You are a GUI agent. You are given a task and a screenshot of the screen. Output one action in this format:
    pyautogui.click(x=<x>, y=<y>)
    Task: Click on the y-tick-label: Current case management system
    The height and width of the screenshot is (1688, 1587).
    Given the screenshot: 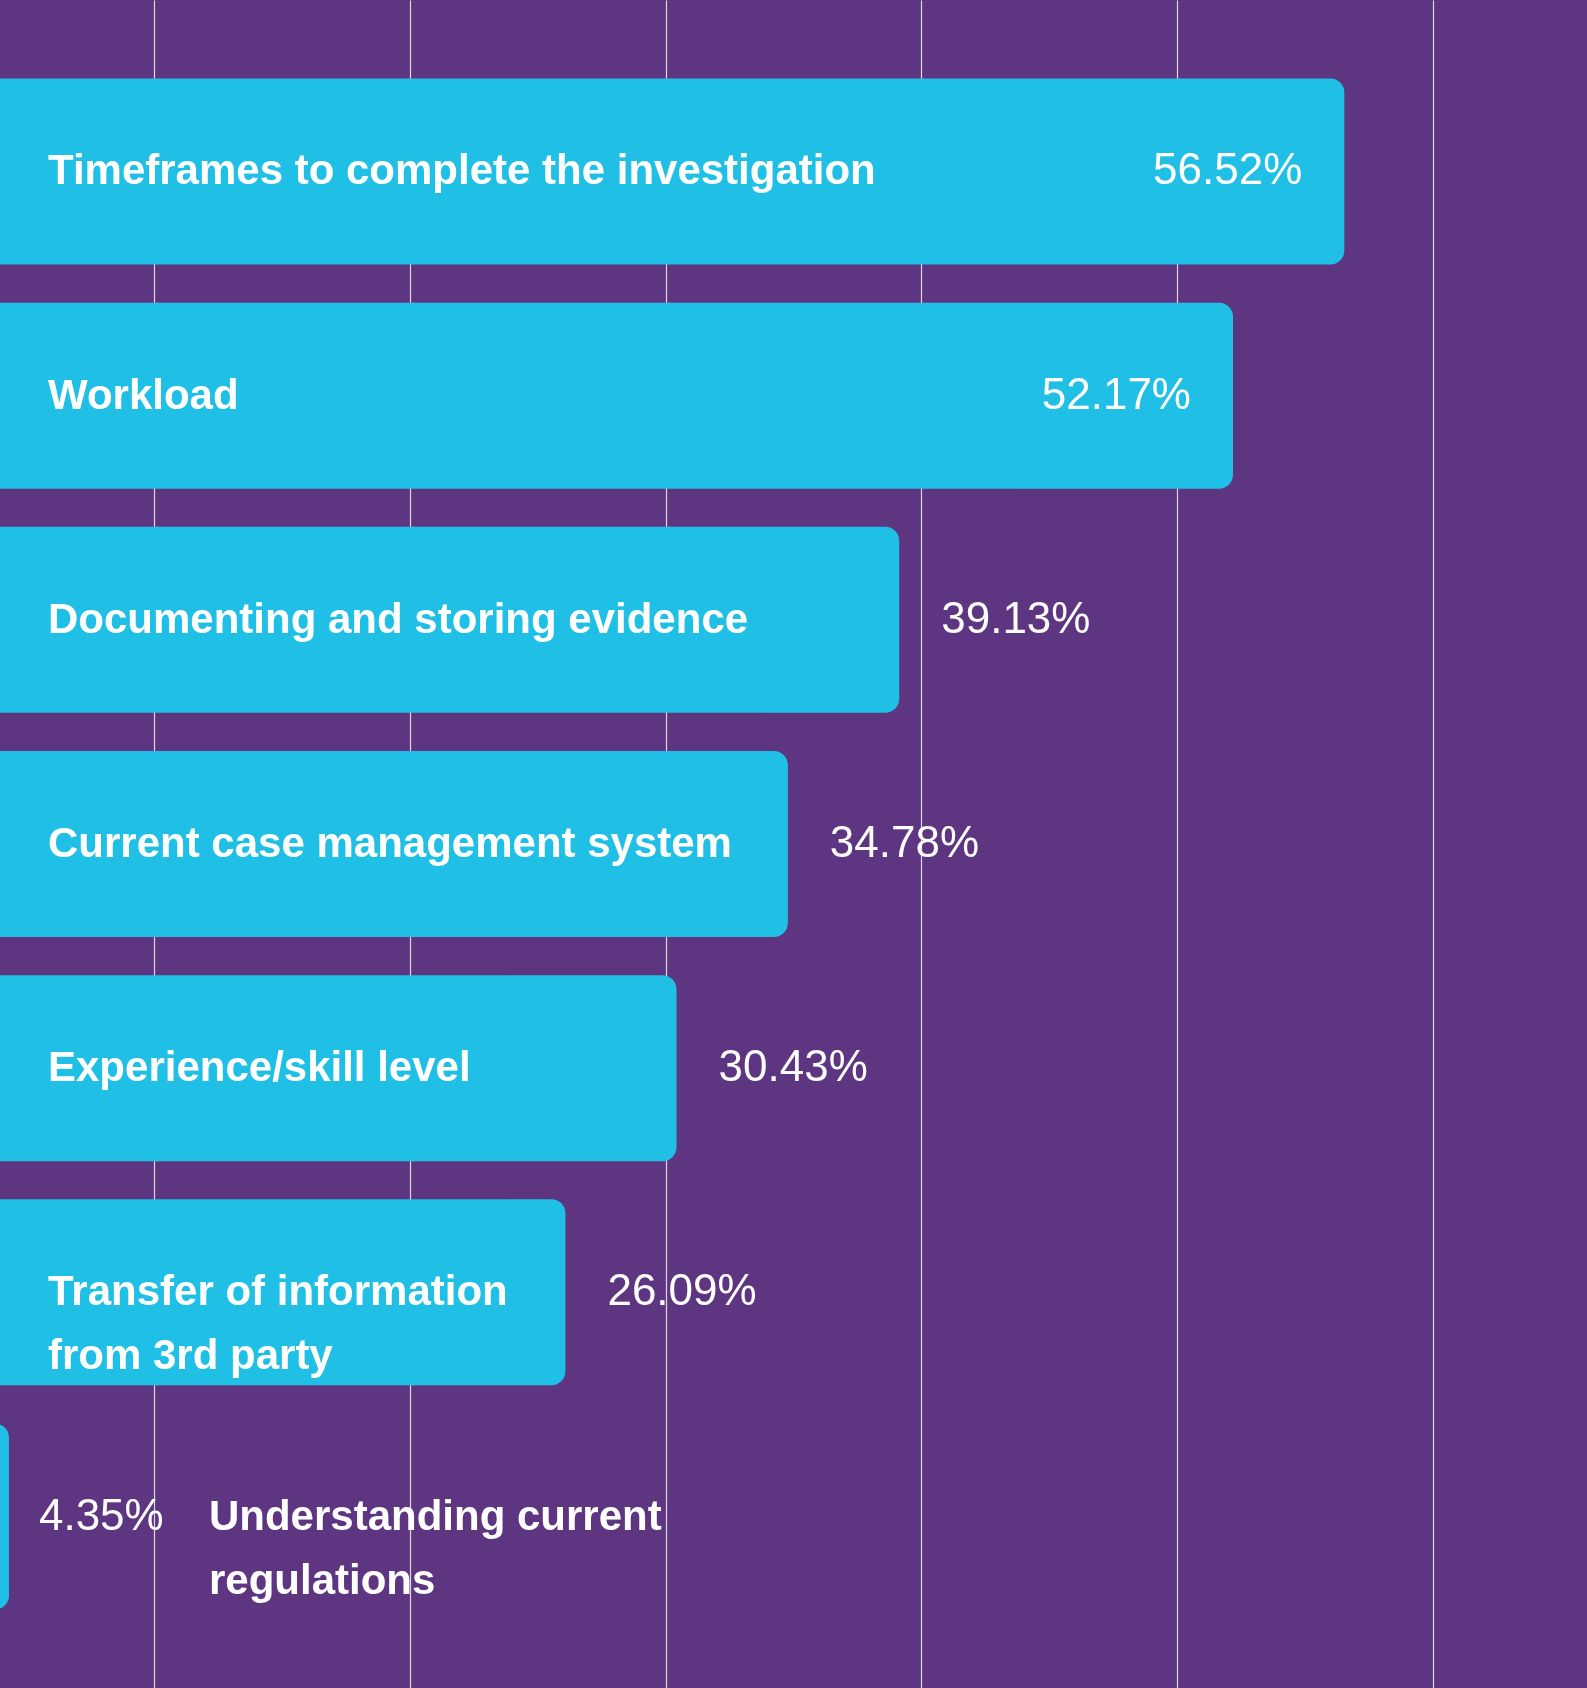 What is the action you would take?
    pyautogui.click(x=390, y=842)
    